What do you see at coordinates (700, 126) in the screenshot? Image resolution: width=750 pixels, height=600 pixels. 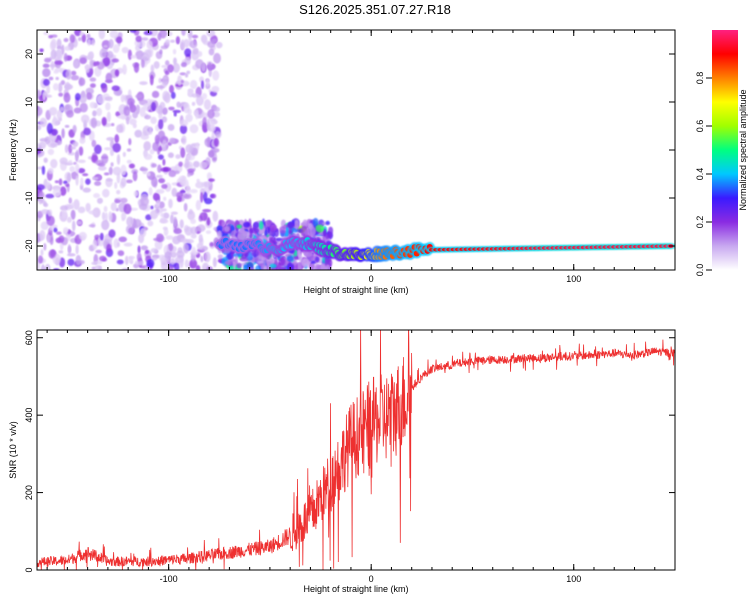 I see `colorbar-tick-label: 0.6` at bounding box center [700, 126].